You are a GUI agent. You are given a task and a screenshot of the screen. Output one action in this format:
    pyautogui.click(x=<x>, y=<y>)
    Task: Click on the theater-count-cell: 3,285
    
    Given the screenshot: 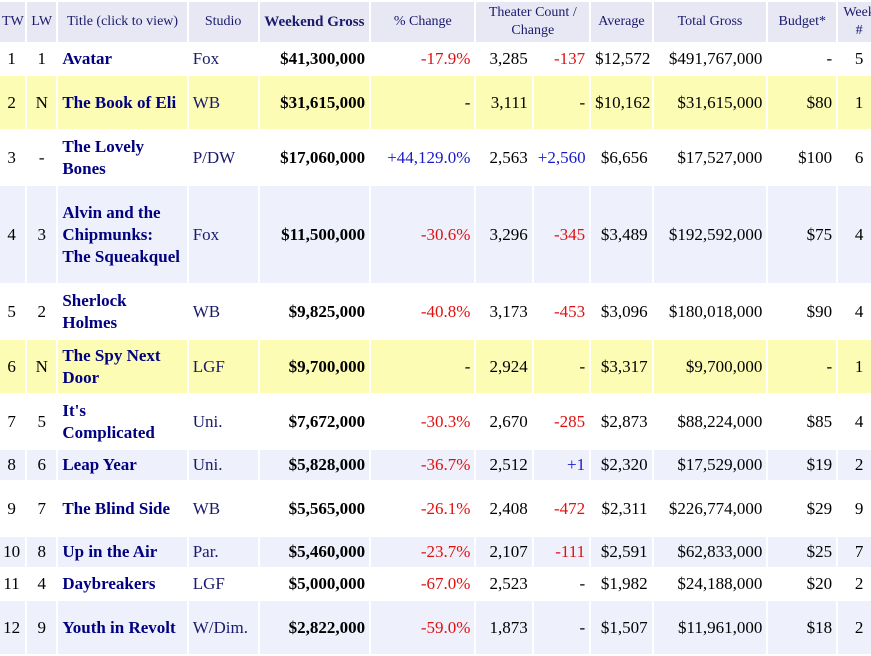 What is the action you would take?
    pyautogui.click(x=504, y=59)
    